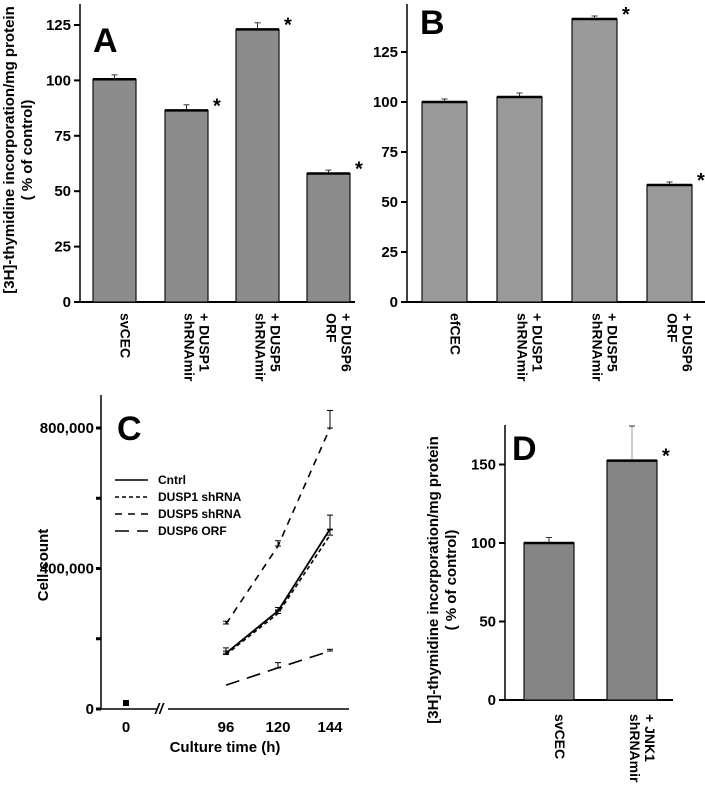 The image size is (705, 788). I want to click on series-dusp1-shrna, so click(278, 592).